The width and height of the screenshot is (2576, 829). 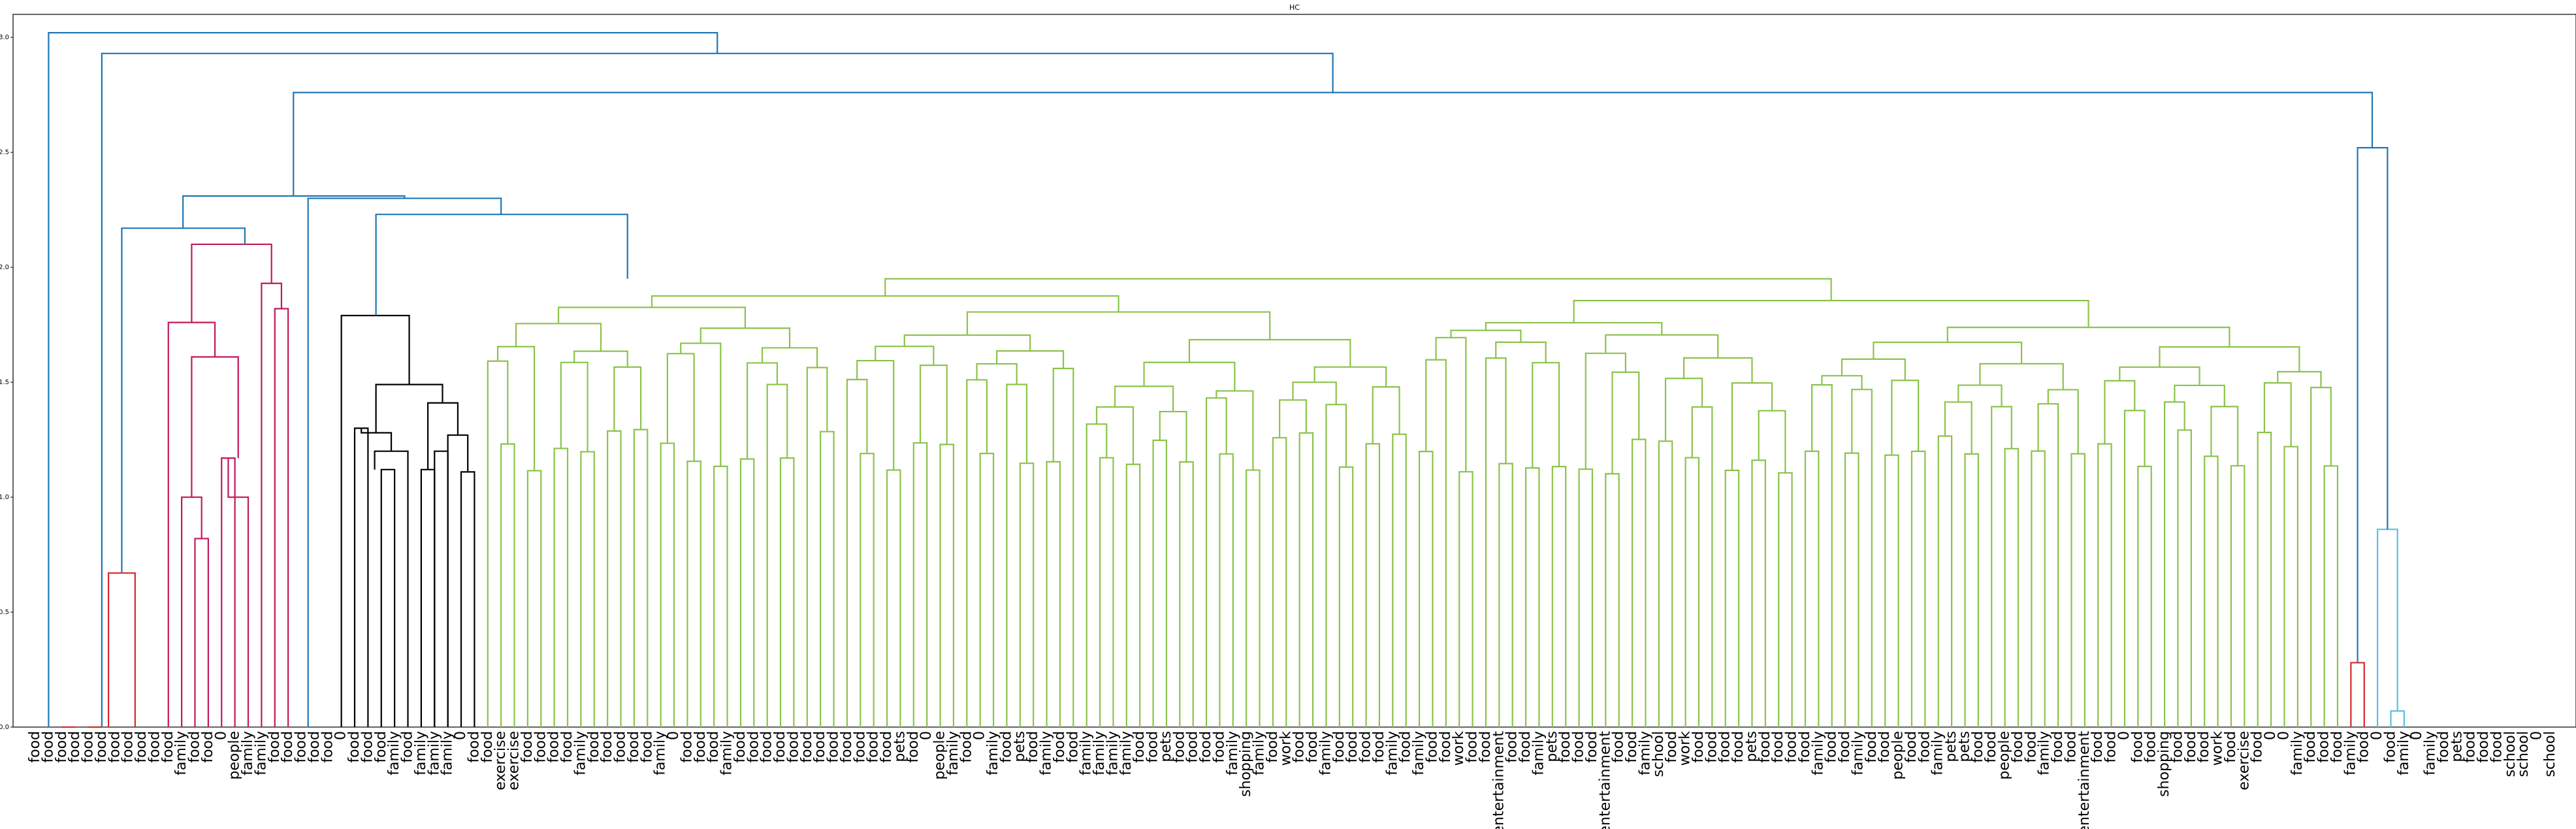 What do you see at coordinates (514, 760) in the screenshot?
I see `leaf-label: exercise` at bounding box center [514, 760].